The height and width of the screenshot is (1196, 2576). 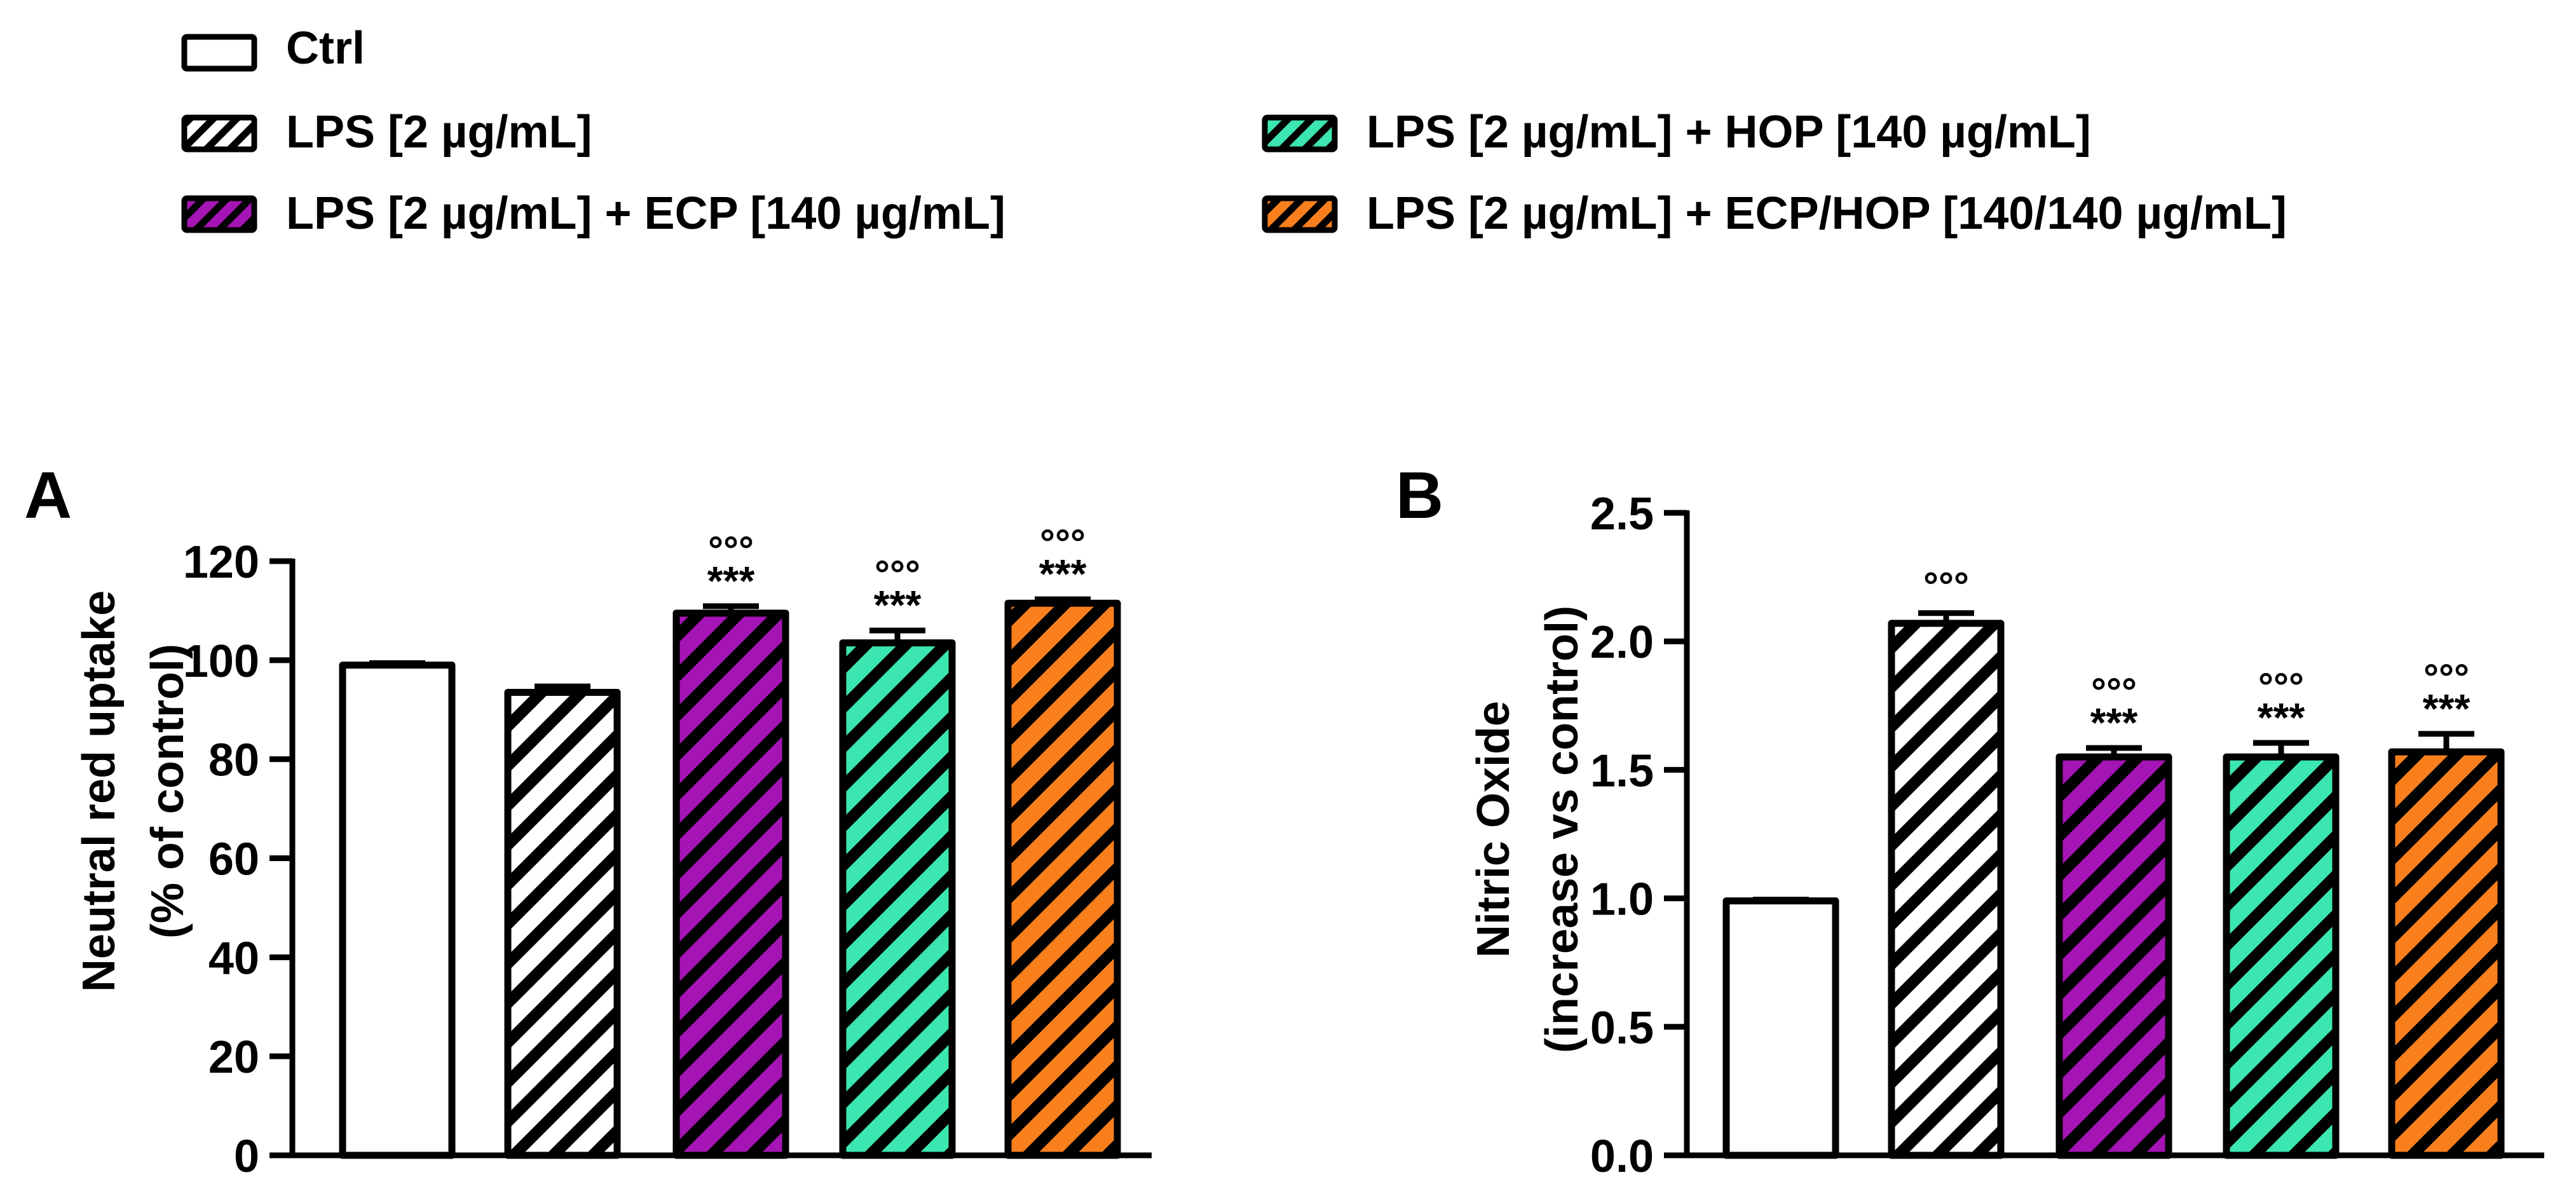 I want to click on legend-swatch-lps-ecp-hop, so click(x=1300, y=214).